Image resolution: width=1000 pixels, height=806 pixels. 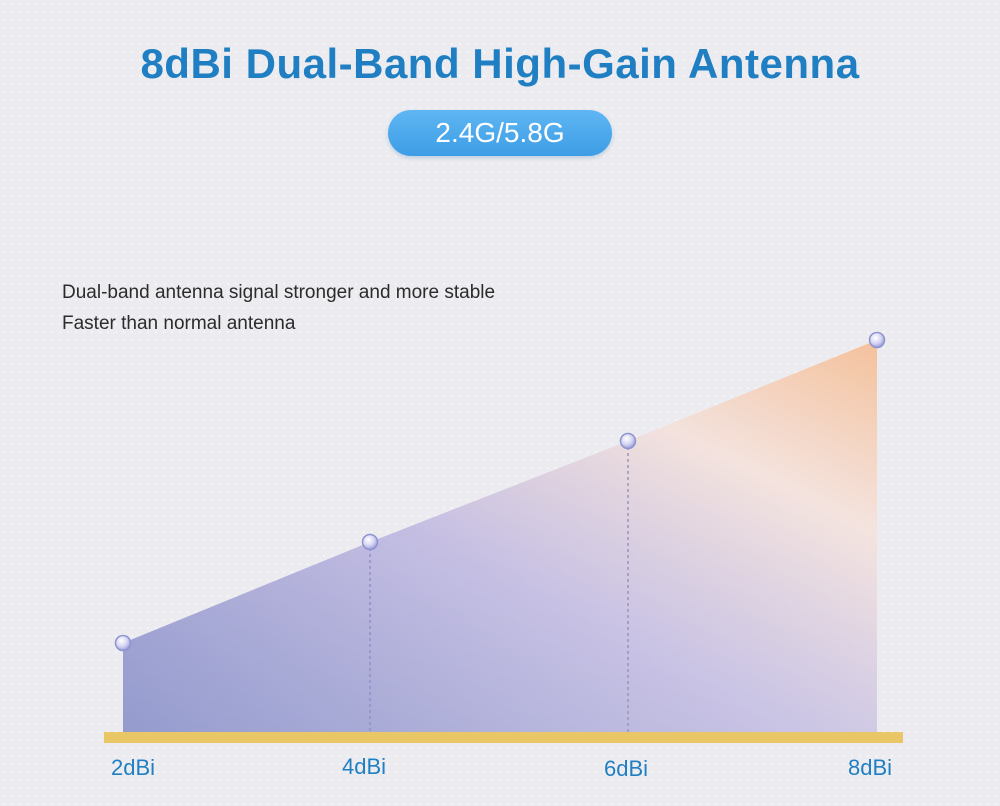 I want to click on tick-label: 2dBi, so click(x=133, y=767).